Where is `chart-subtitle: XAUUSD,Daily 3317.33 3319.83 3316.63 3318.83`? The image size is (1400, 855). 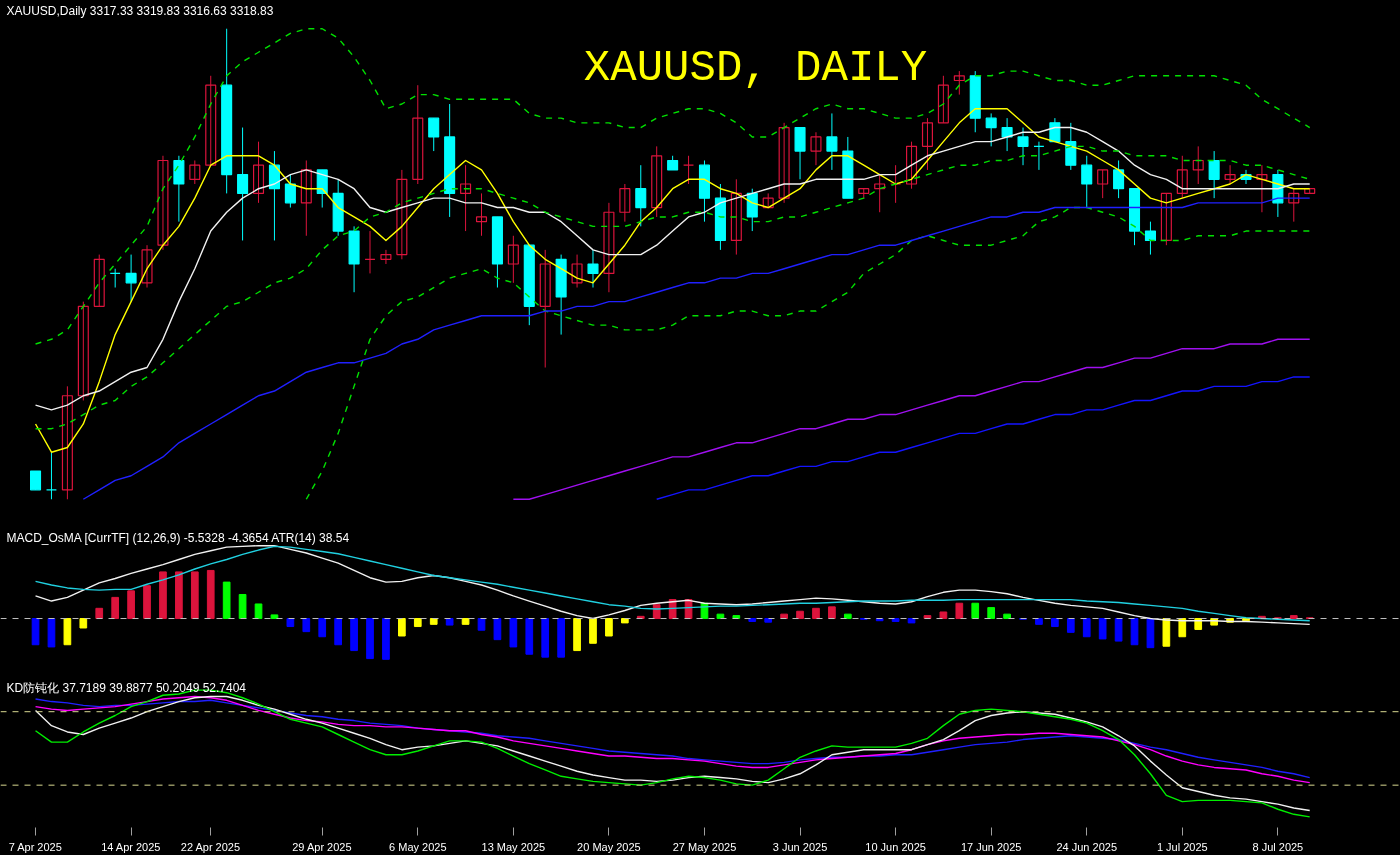 chart-subtitle: XAUUSD,Daily 3317.33 3319.83 3316.63 3318.83 is located at coordinates (140, 10).